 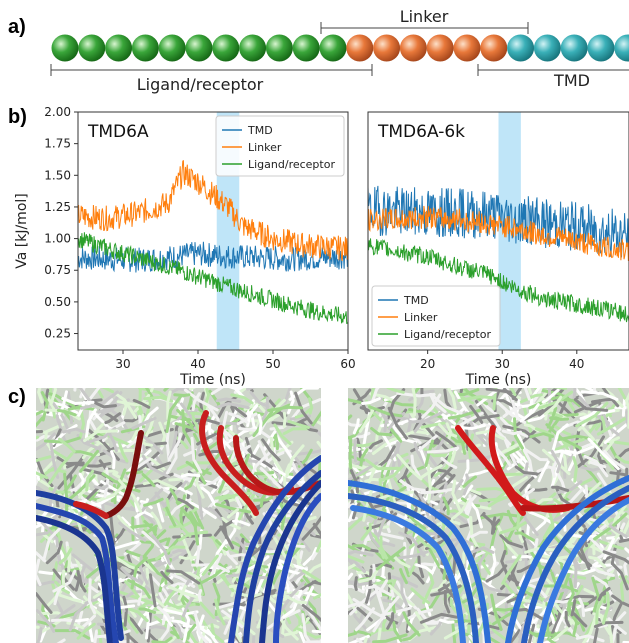 I want to click on y-tick-label: 1.25, so click(x=57, y=207).